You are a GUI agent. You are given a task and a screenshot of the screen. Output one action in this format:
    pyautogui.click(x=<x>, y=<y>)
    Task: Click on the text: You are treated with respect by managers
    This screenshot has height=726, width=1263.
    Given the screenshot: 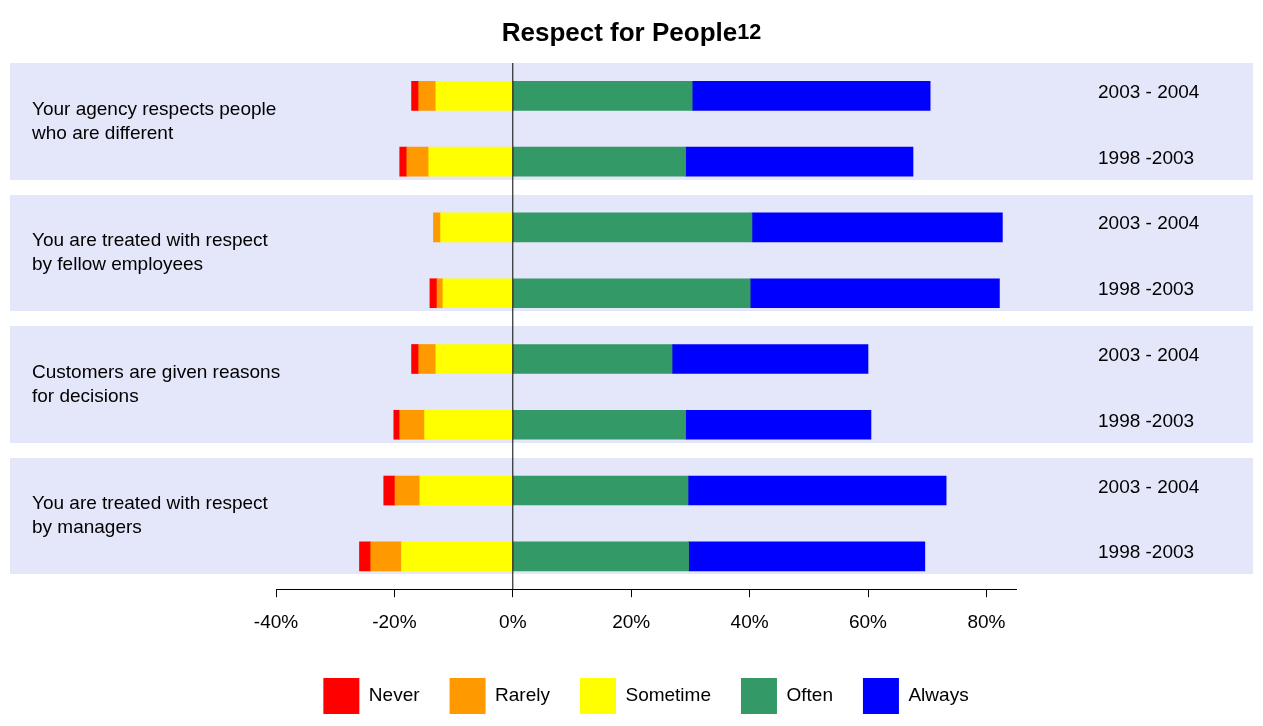 What is the action you would take?
    pyautogui.click(x=150, y=515)
    